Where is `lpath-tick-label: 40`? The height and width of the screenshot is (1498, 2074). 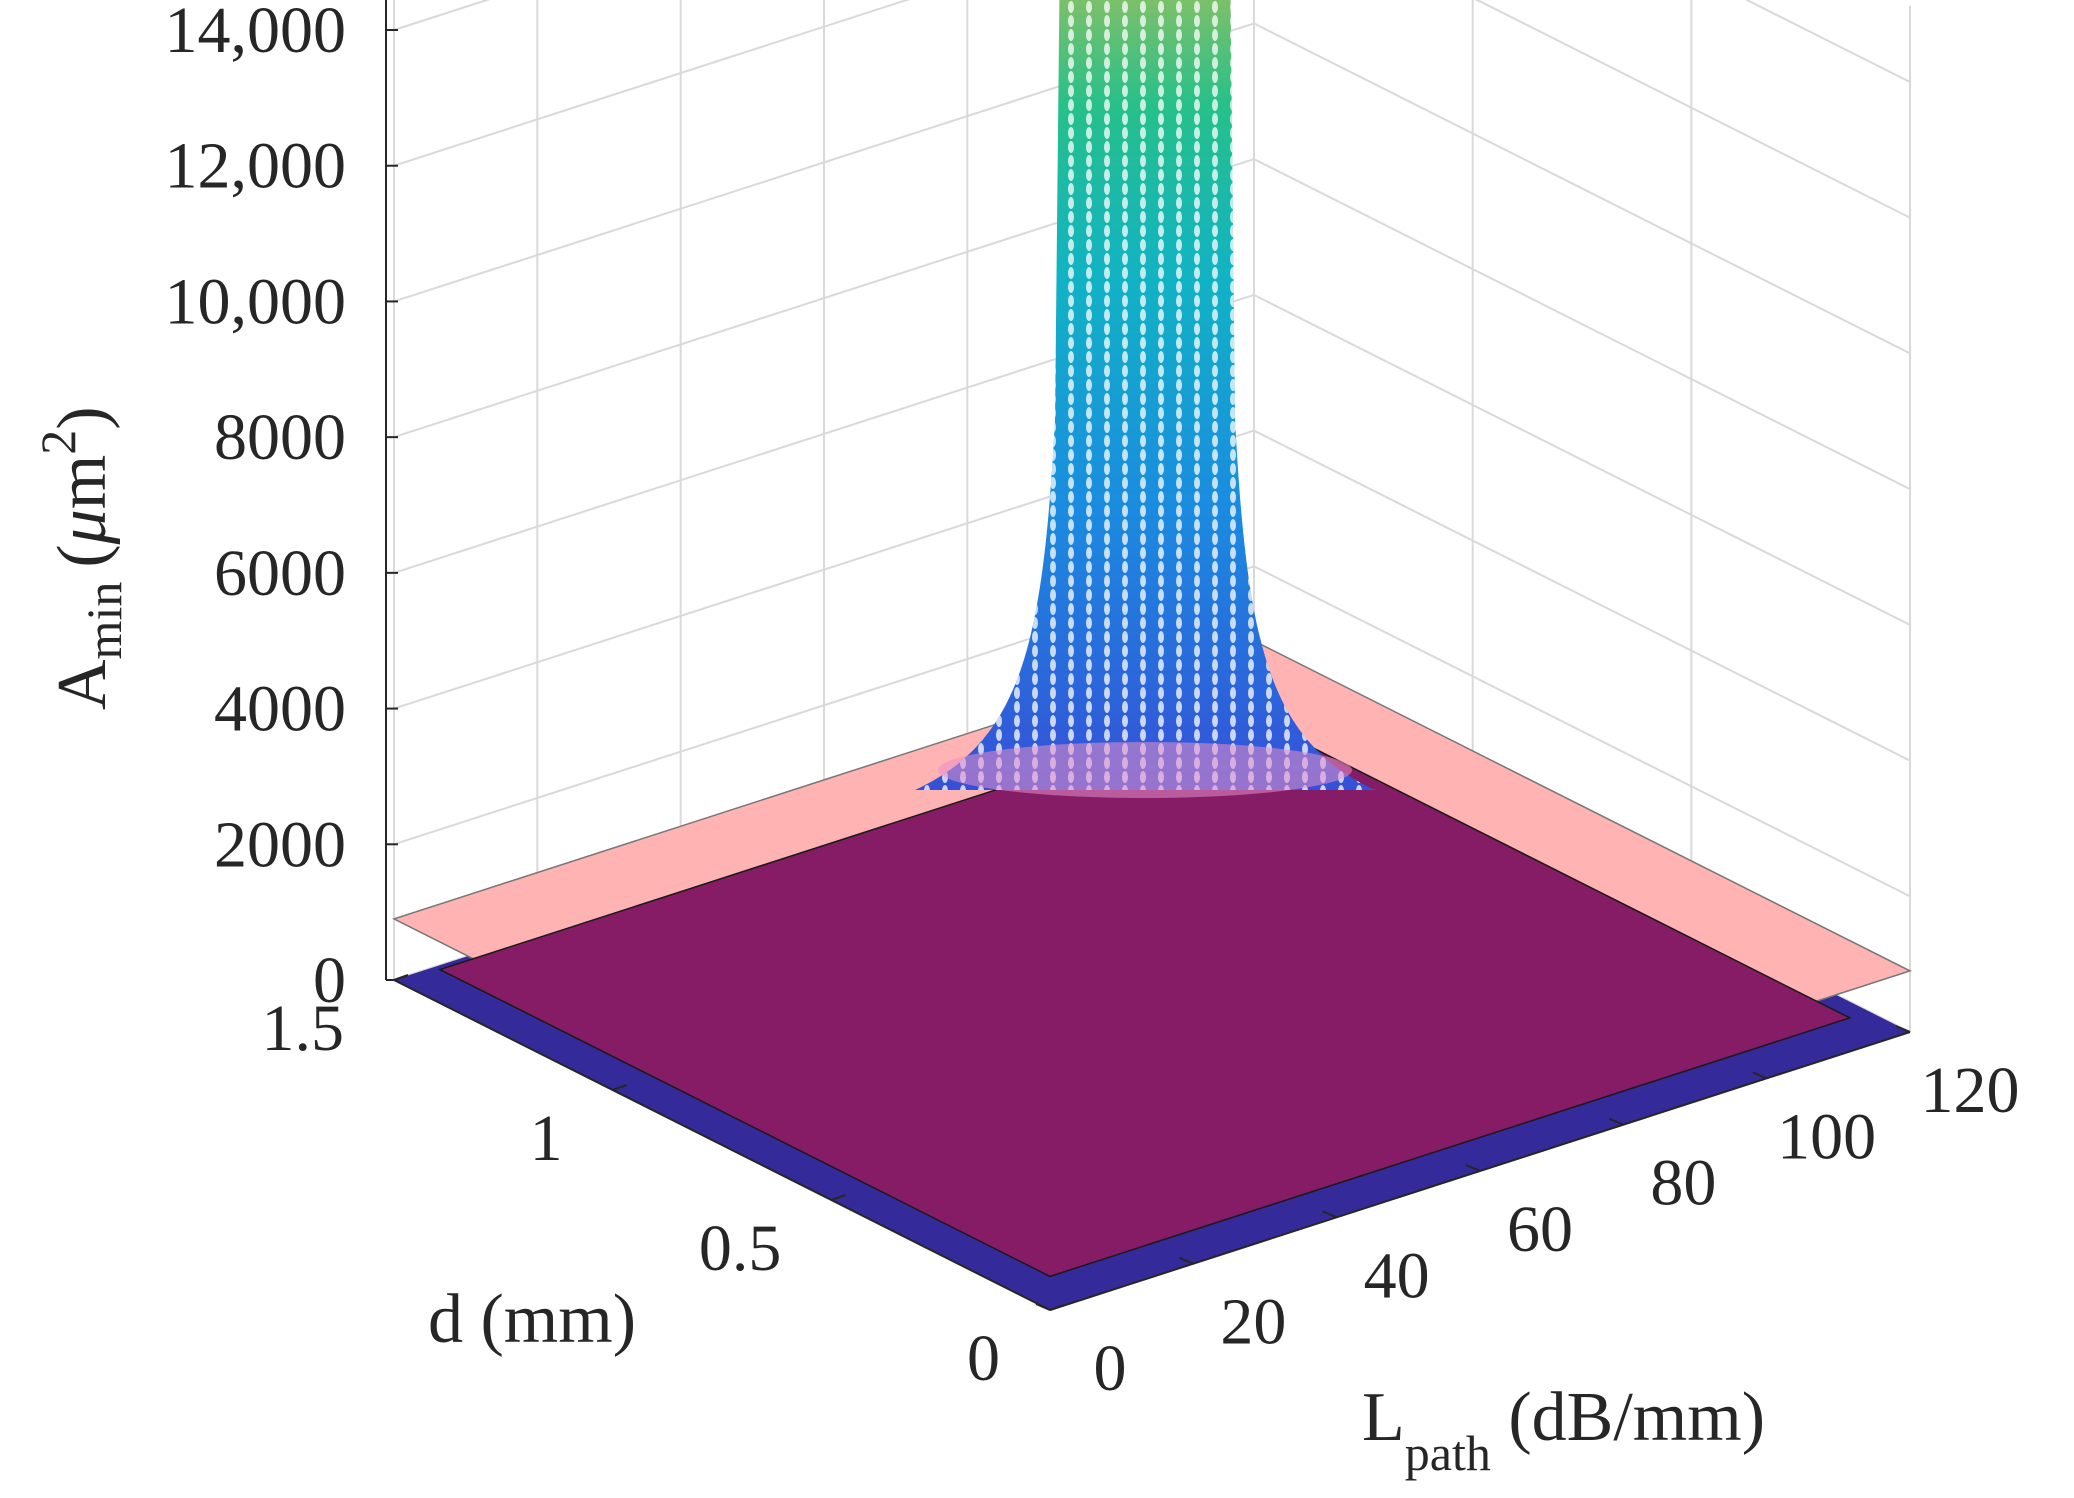
lpath-tick-label: 40 is located at coordinates (1397, 1275).